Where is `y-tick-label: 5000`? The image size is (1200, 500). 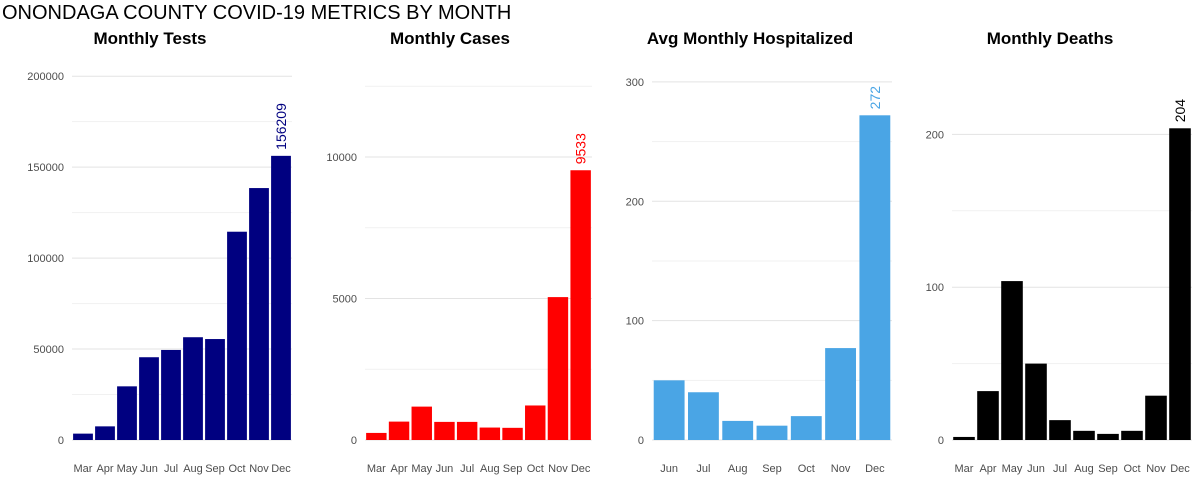 y-tick-label: 5000 is located at coordinates (345, 300).